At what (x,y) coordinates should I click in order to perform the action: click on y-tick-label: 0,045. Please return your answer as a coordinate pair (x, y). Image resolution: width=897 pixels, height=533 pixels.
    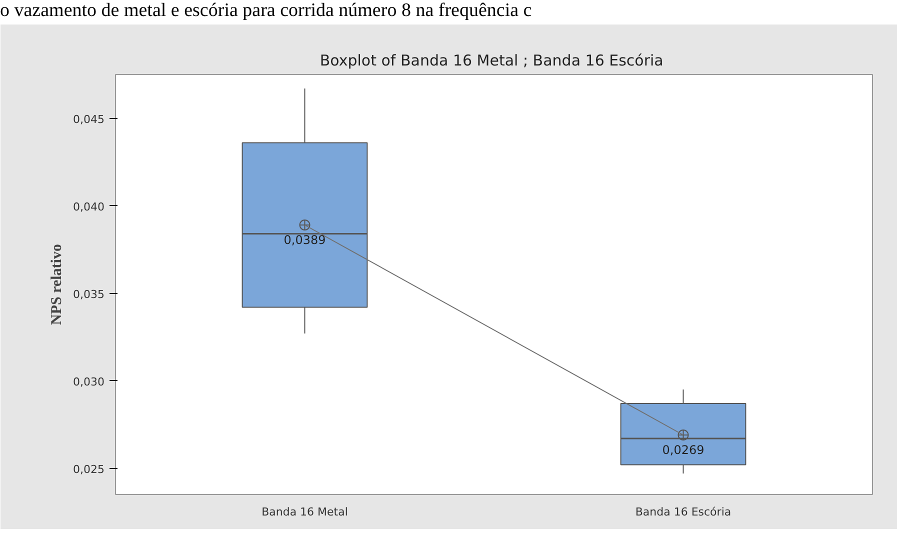
    Looking at the image, I should click on (89, 119).